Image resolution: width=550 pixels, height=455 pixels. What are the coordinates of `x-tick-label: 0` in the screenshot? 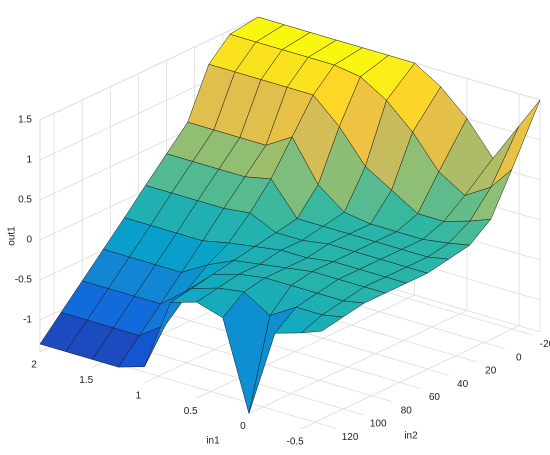 It's located at (243, 426).